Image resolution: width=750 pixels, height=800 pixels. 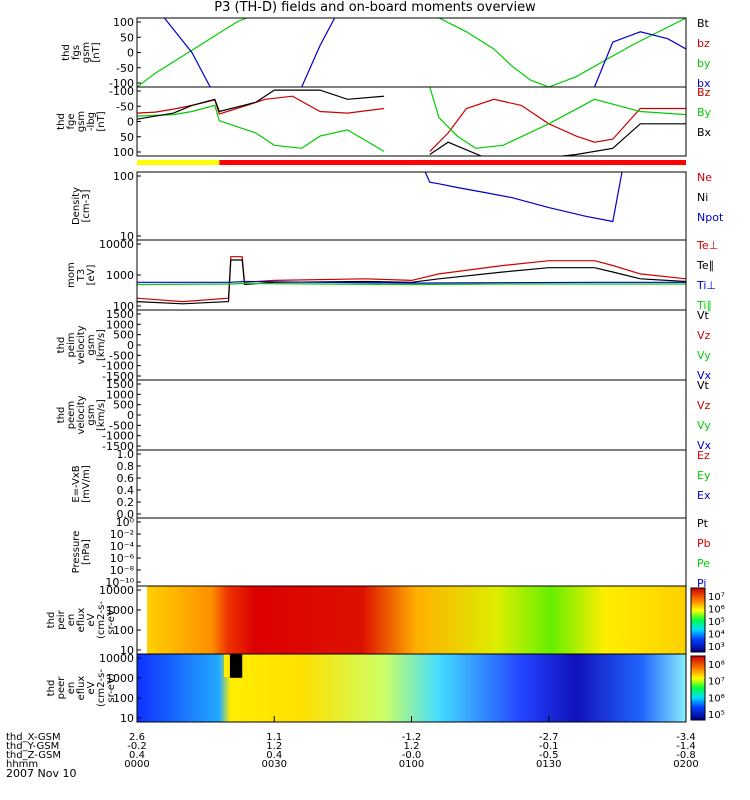 What do you see at coordinates (91, 344) in the screenshot?
I see `panel-peim-velocity-ylabel-line: gsm` at bounding box center [91, 344].